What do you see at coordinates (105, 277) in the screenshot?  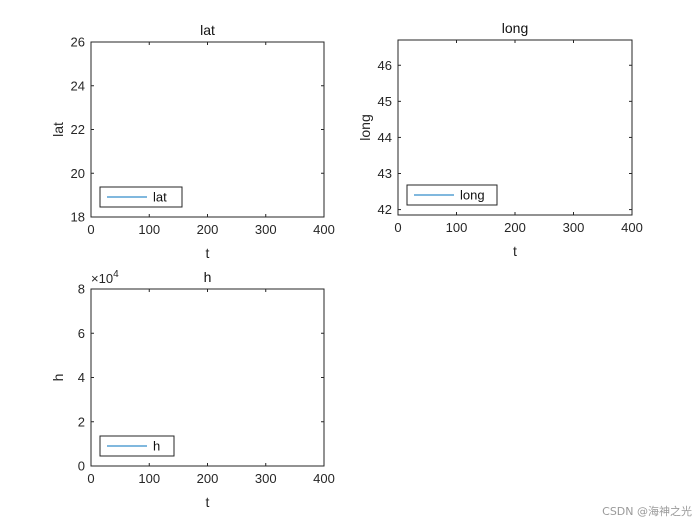 I see `y-exponent-label: ×10⁴` at bounding box center [105, 277].